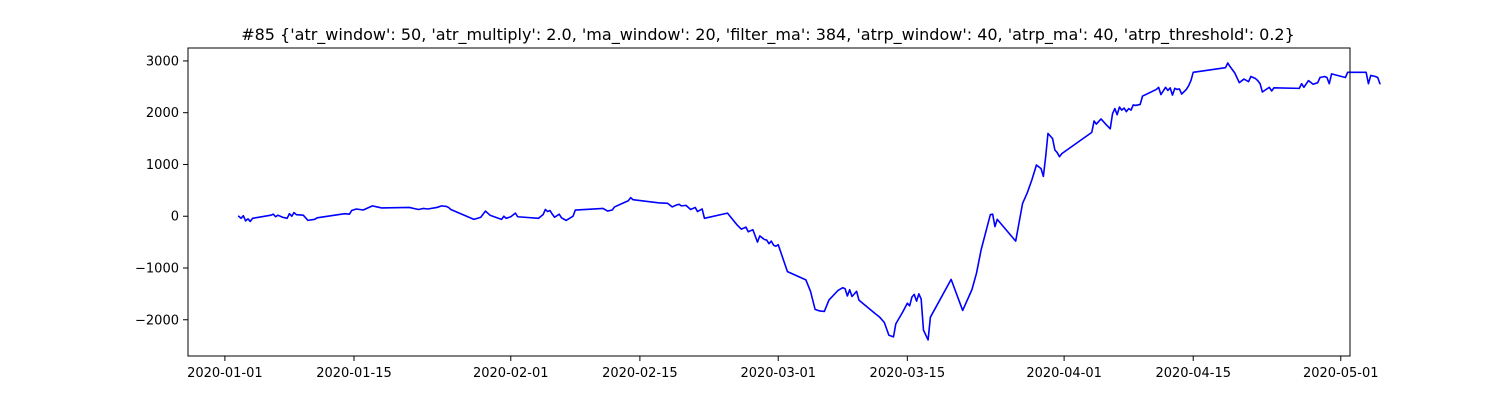  What do you see at coordinates (175, 217) in the screenshot?
I see `y-tick-label: 0` at bounding box center [175, 217].